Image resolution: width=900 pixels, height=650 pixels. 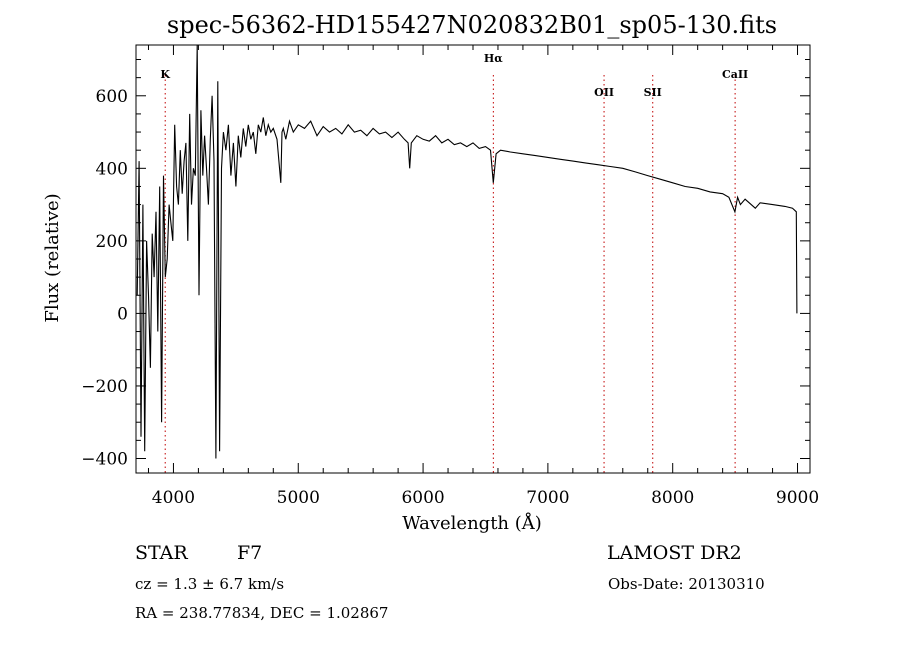 What do you see at coordinates (797, 498) in the screenshot?
I see `x-tick-label: 9000` at bounding box center [797, 498].